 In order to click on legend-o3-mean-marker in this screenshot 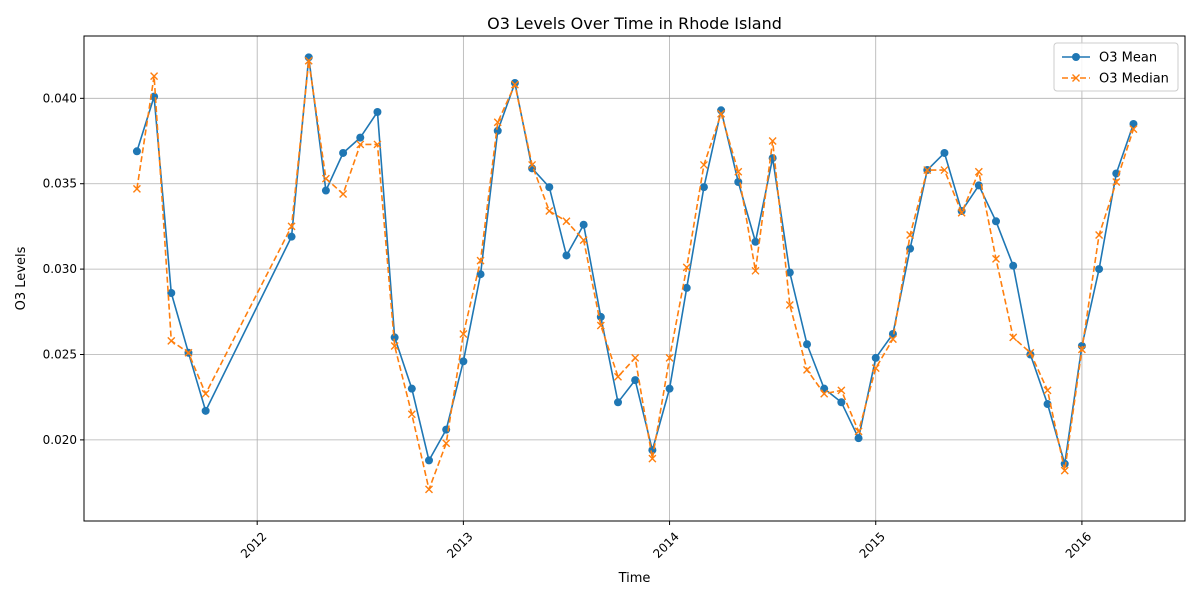, I will do `click(1076, 57)`.